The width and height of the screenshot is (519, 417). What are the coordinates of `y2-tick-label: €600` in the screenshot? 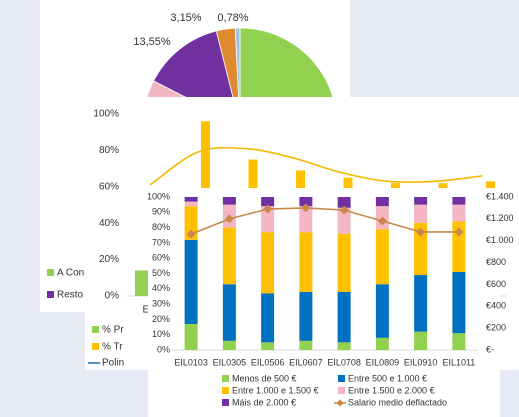 It's located at (496, 284).